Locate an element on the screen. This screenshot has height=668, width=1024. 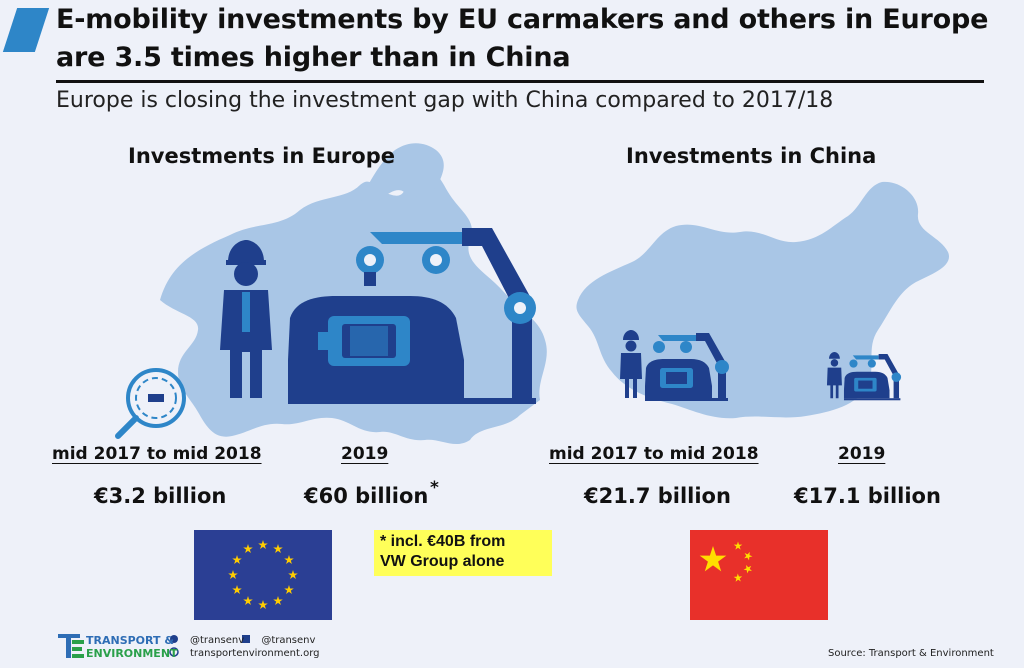
europe-period-2-label: 2019 is located at coordinates (365, 454).